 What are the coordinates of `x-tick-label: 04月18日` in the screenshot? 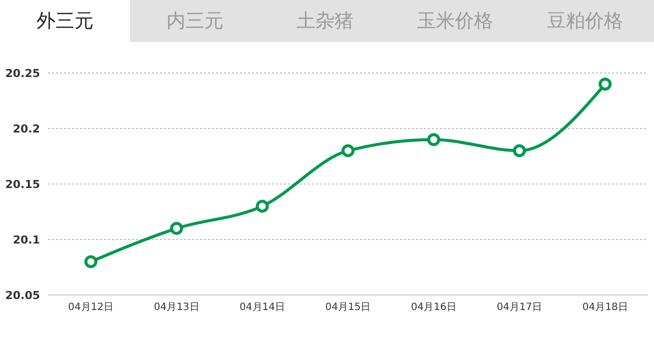 It's located at (605, 308).